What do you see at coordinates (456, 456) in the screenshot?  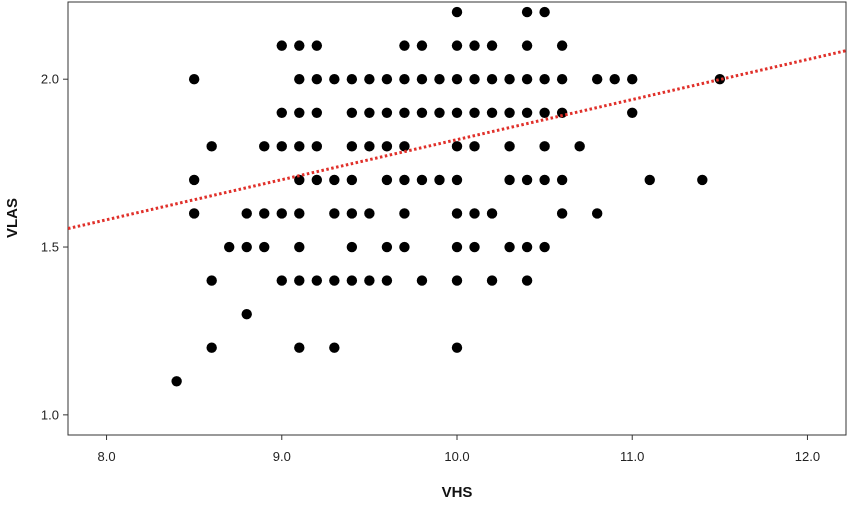 I see `x-tick-label: 10.0` at bounding box center [456, 456].